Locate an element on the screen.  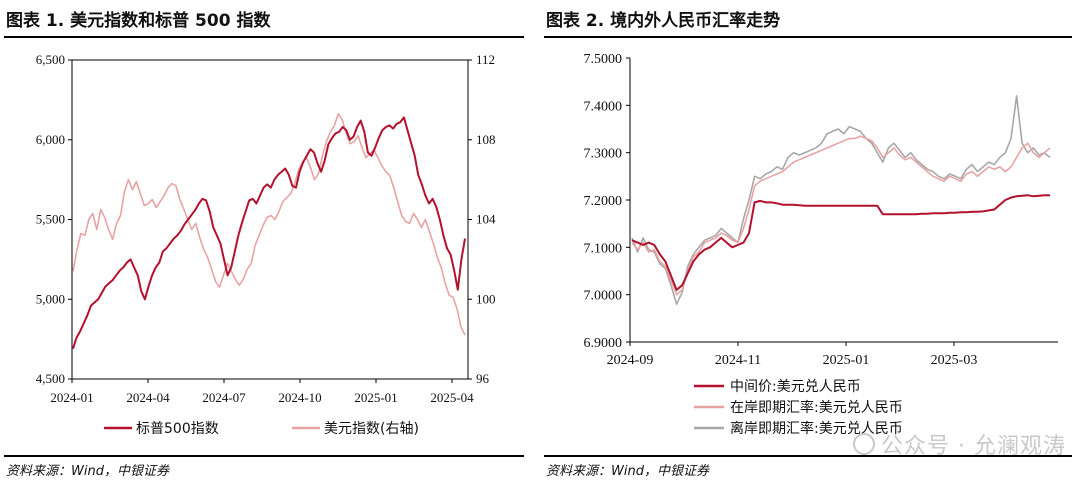
left-figure-title: 图表 1. 美元指数和标普 500 指数 is located at coordinates (138, 21).